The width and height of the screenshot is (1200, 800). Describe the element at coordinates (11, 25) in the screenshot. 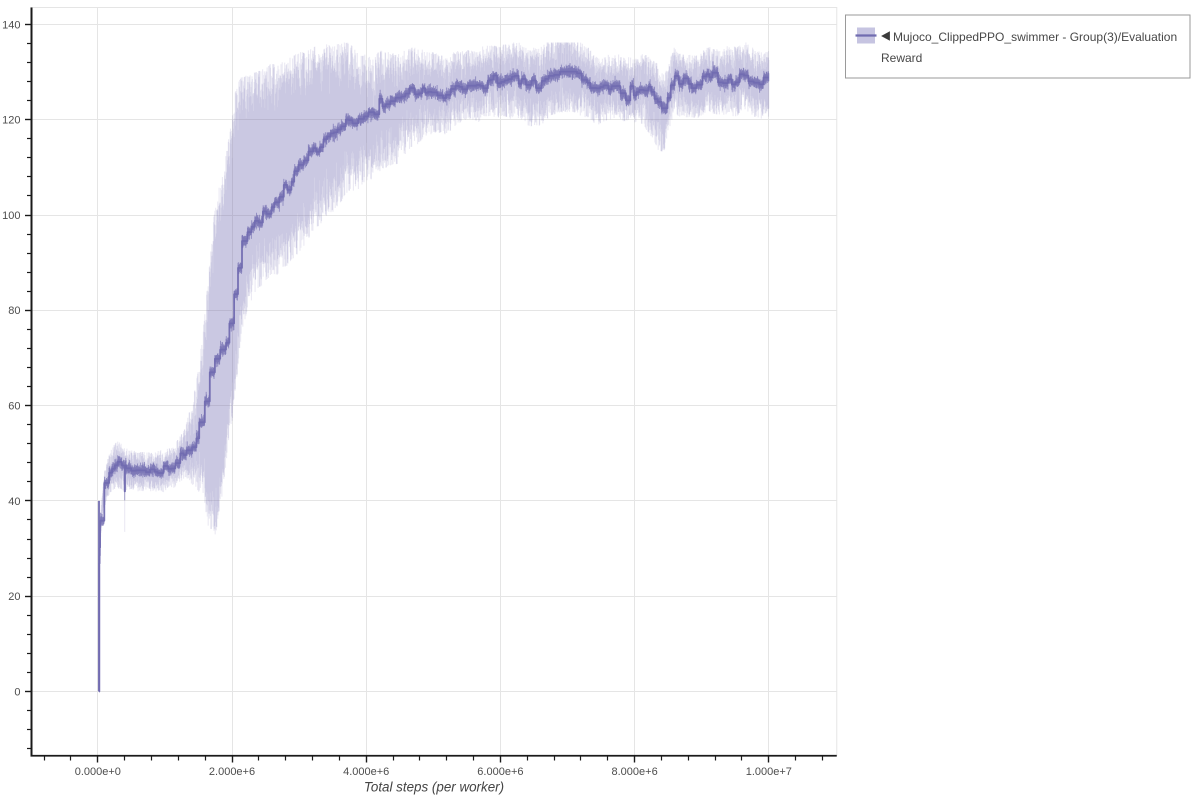

I see `svg-text: 140` at that location.